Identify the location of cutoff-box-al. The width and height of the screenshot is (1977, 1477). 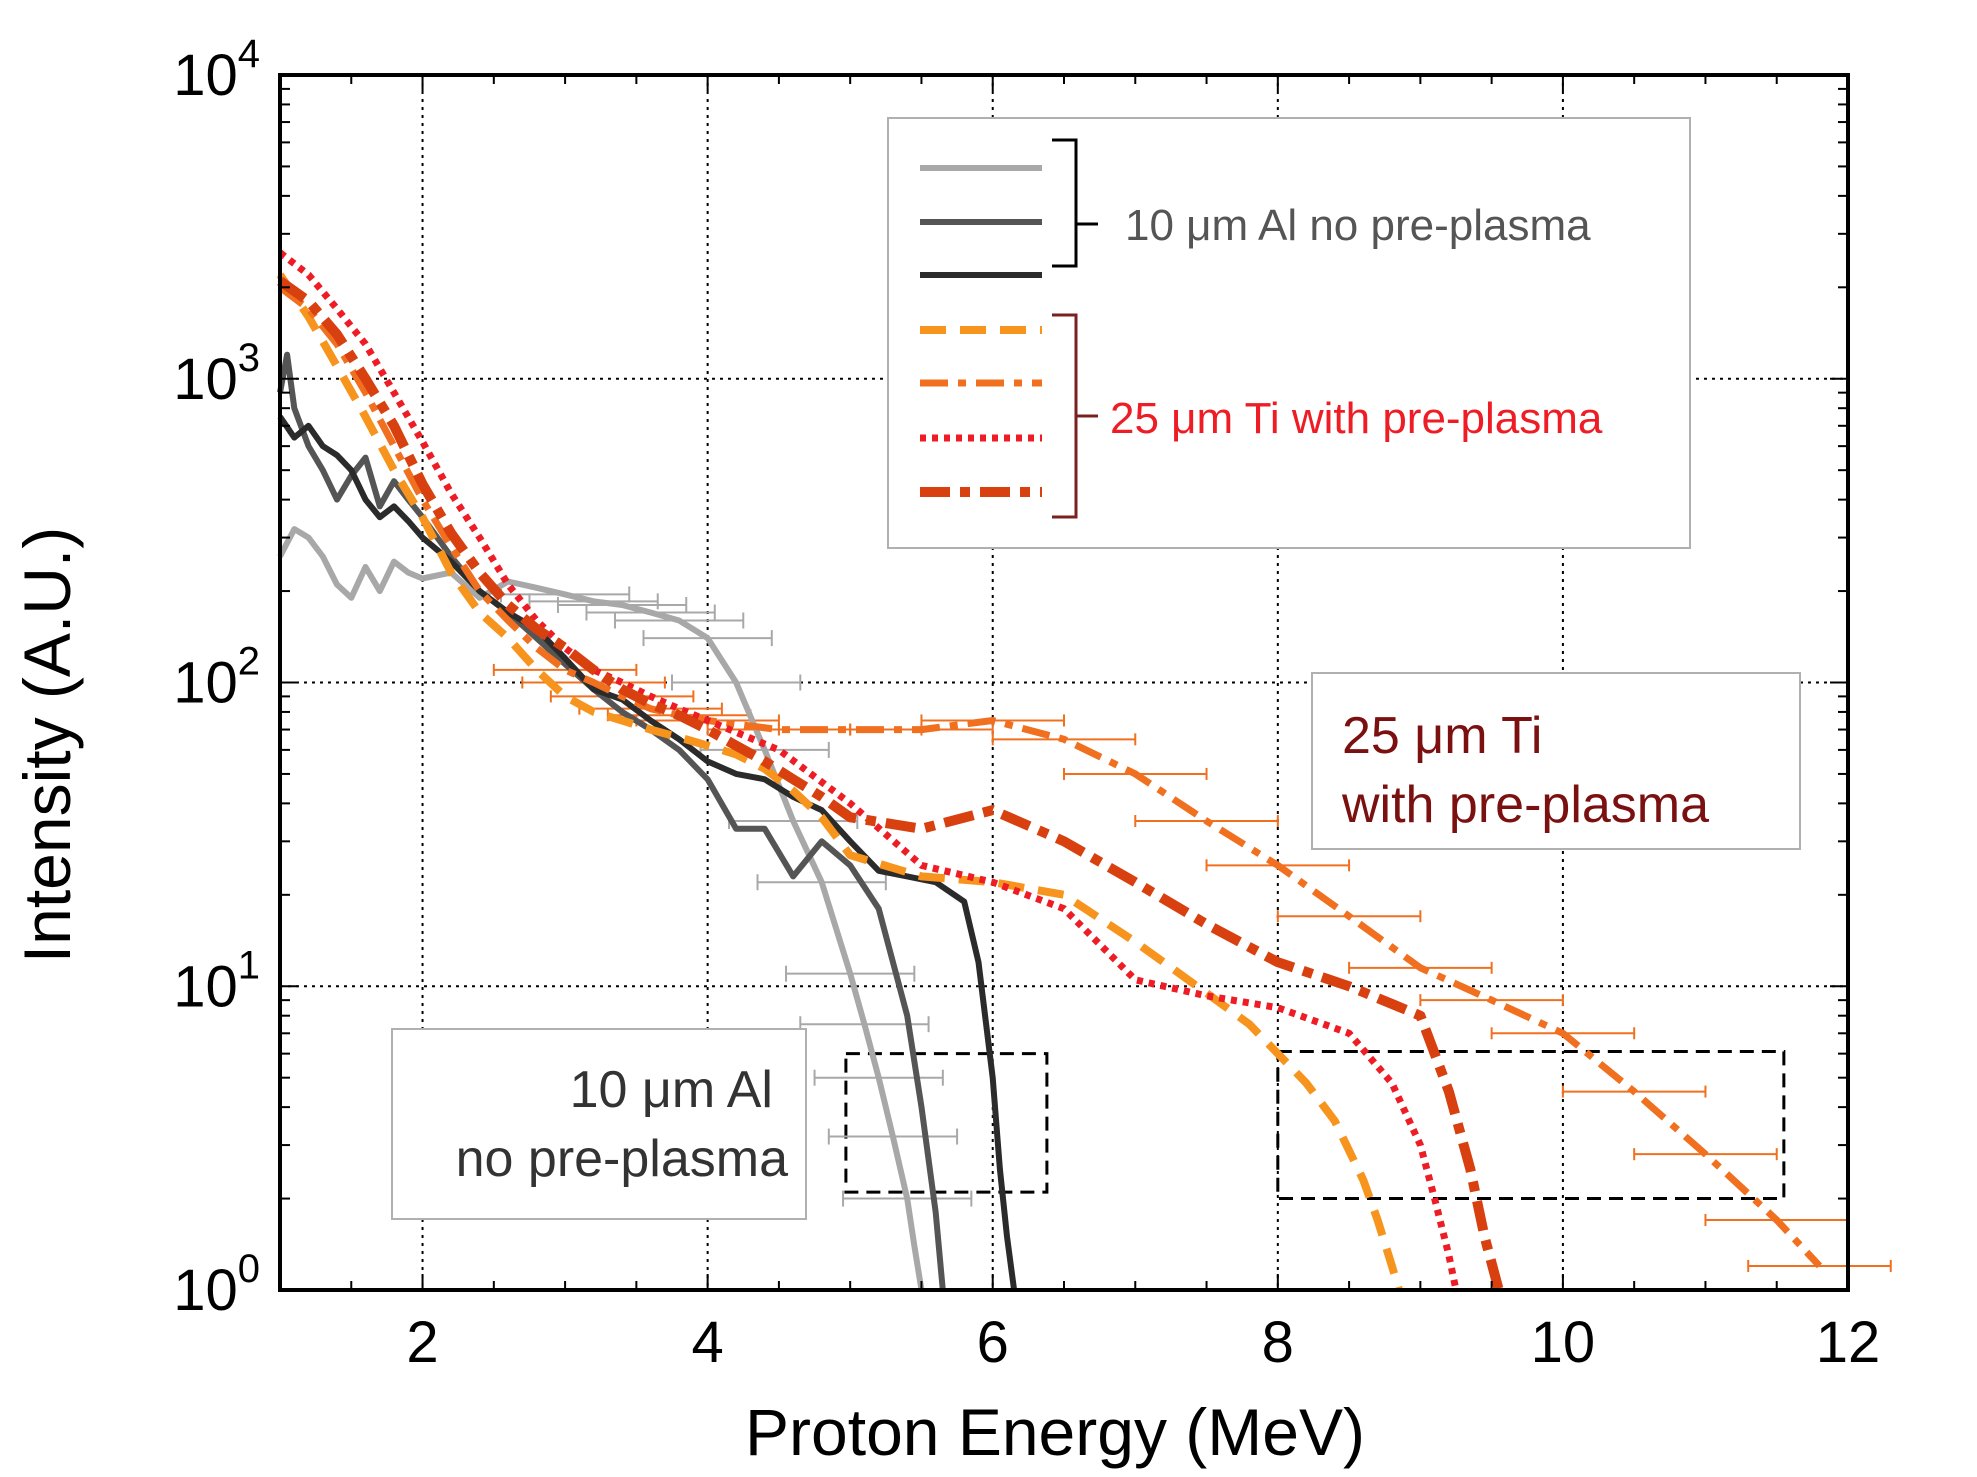
(946, 1123).